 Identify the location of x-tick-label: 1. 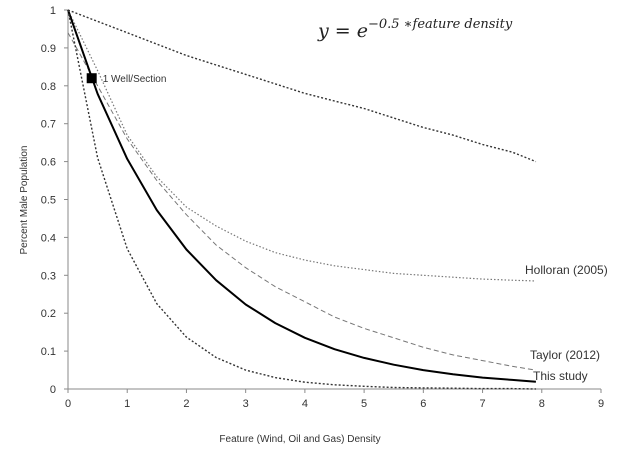
(127, 404).